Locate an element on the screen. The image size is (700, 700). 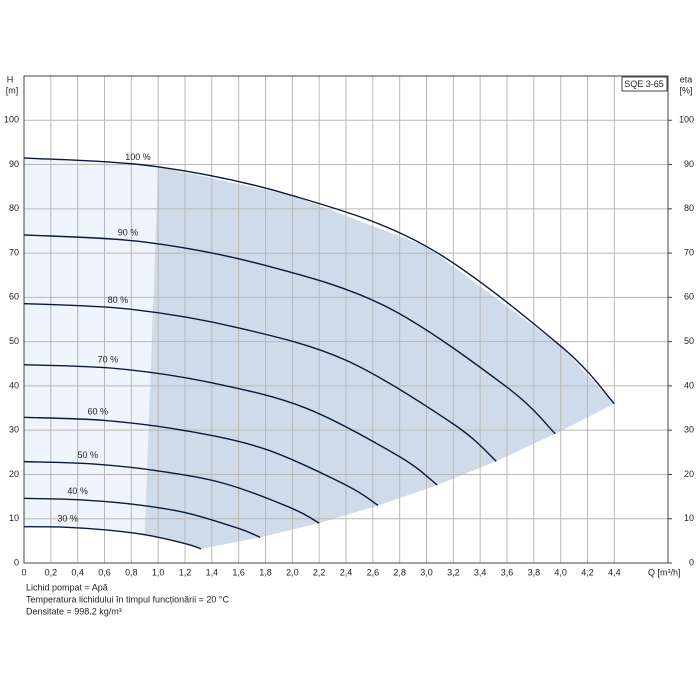
x-tick-label: 1,6 is located at coordinates (238, 572).